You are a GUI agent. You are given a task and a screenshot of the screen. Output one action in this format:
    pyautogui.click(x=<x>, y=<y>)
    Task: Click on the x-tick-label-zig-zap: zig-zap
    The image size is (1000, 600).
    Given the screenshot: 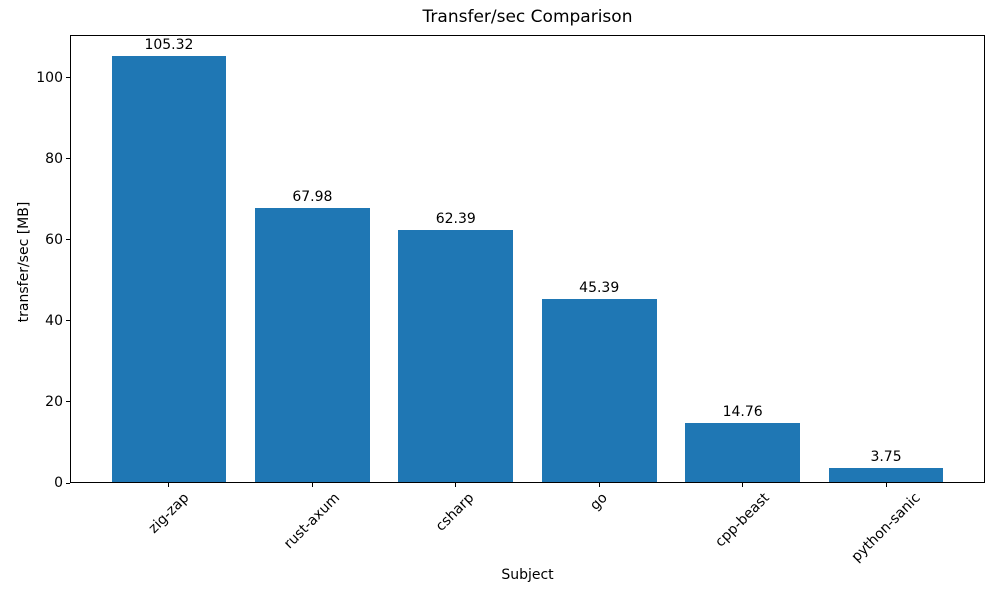 What is the action you would take?
    pyautogui.click(x=168, y=513)
    